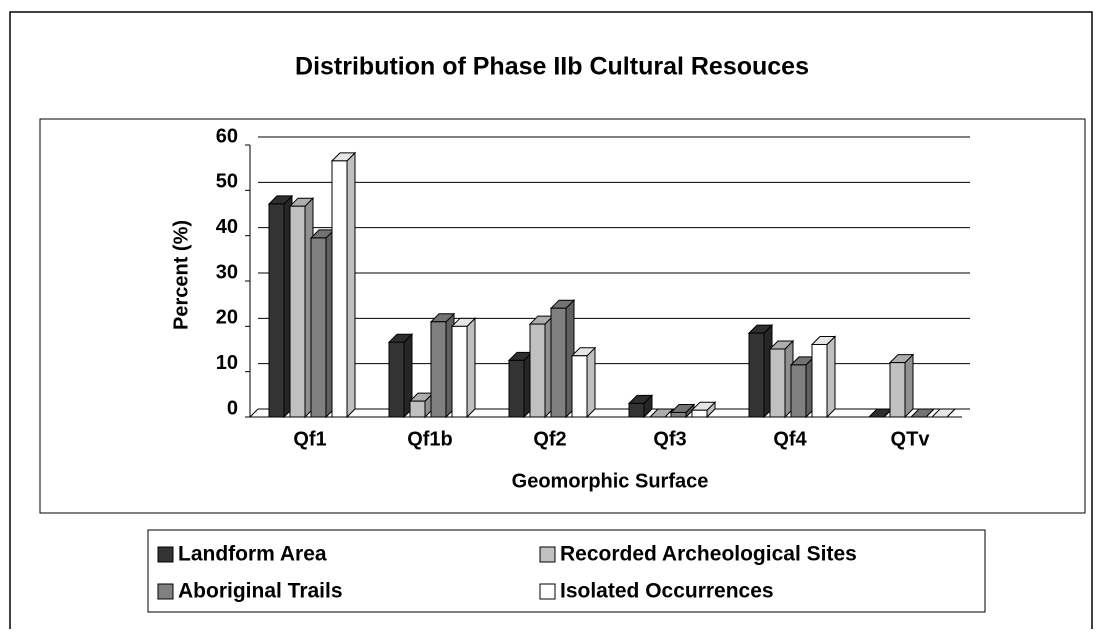 The width and height of the screenshot is (1105, 634). What do you see at coordinates (667, 591) in the screenshot?
I see `legend-label: Isolated Occurrences` at bounding box center [667, 591].